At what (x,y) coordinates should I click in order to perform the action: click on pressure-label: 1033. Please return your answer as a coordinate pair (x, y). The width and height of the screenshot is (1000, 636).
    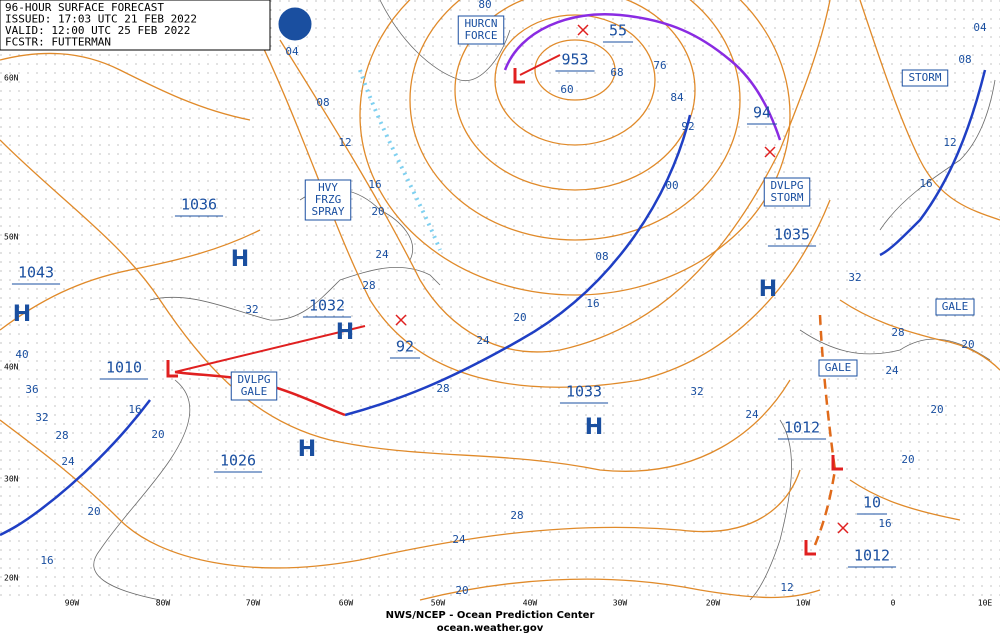
    Looking at the image, I should click on (584, 392).